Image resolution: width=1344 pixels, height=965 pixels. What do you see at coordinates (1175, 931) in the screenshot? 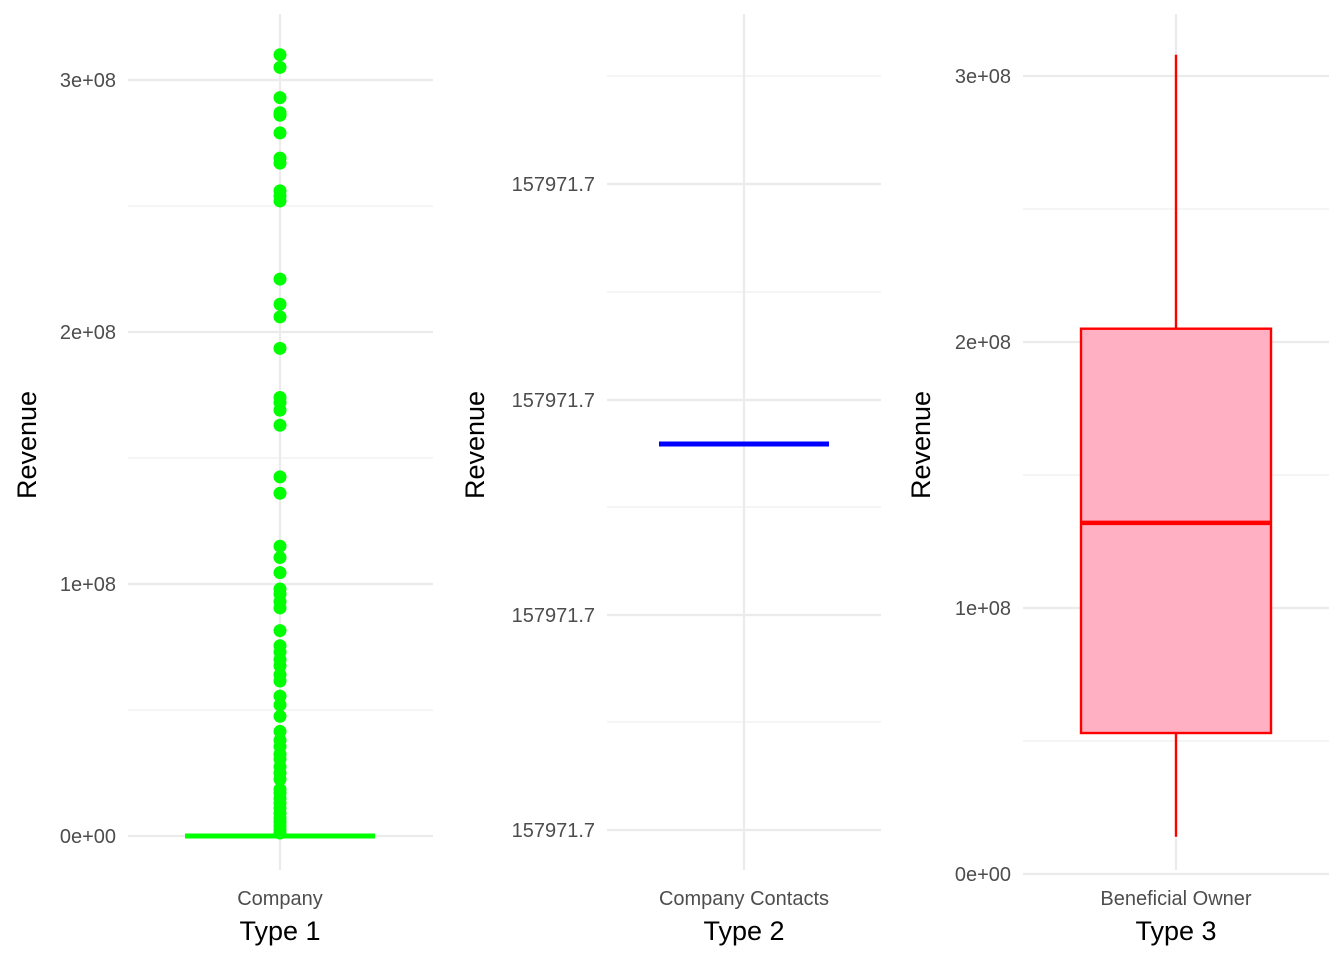
I see `x-axis-title: Type 3` at bounding box center [1175, 931].